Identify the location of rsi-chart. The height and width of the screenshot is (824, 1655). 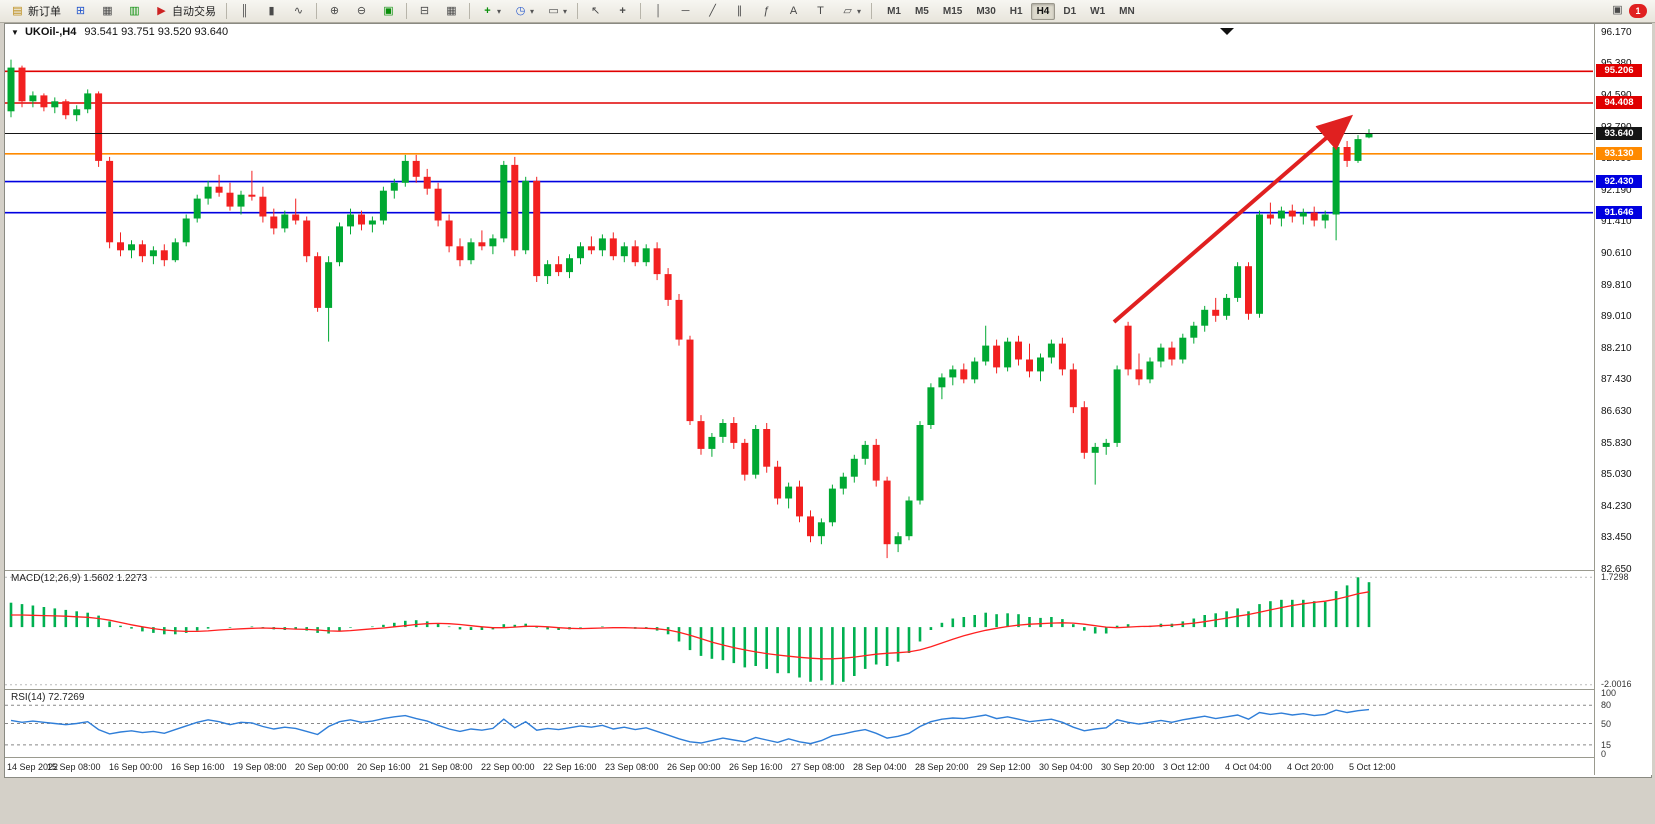
(799, 723).